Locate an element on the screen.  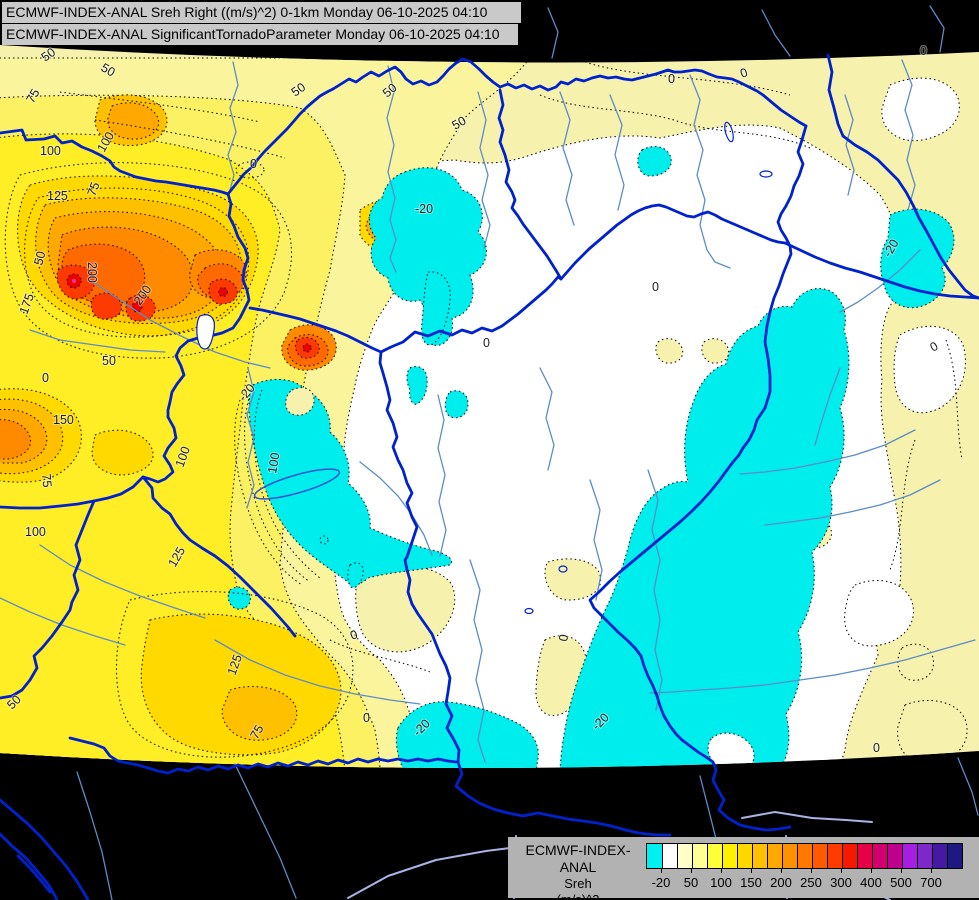
legend-tick-label: 400 is located at coordinates (871, 882).